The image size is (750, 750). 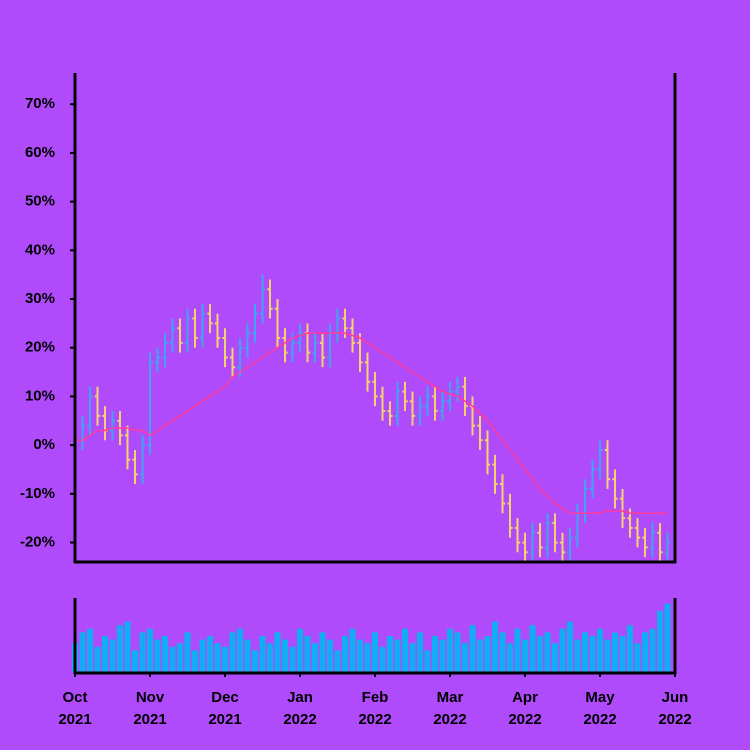 I want to click on x-tick-label: Dec 2021, so click(x=224, y=708).